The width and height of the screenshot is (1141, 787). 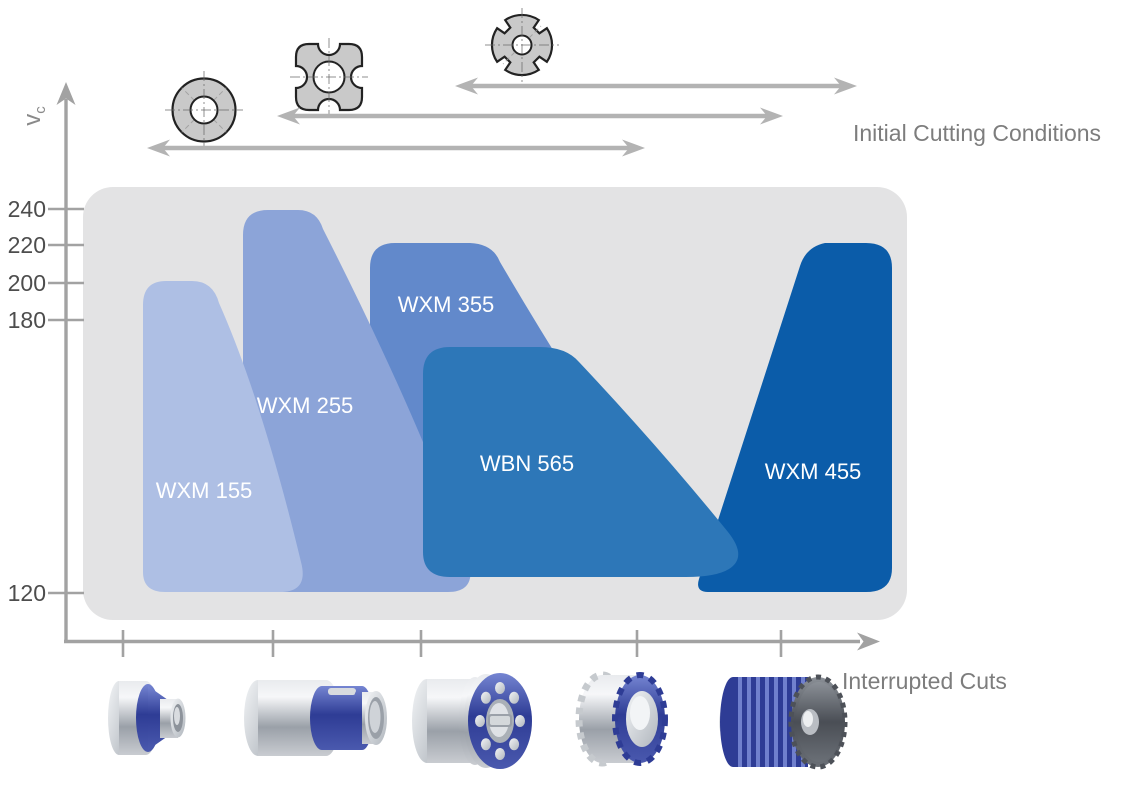 I want to click on workpiece-images, so click(x=478, y=720).